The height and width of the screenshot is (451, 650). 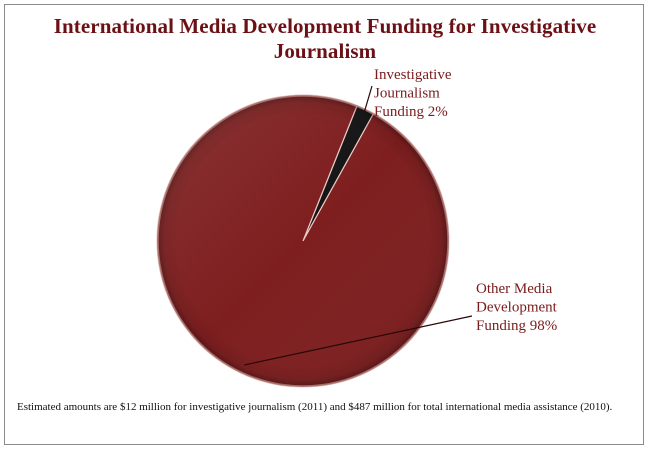 I want to click on slice-label-line: Development, so click(x=517, y=308).